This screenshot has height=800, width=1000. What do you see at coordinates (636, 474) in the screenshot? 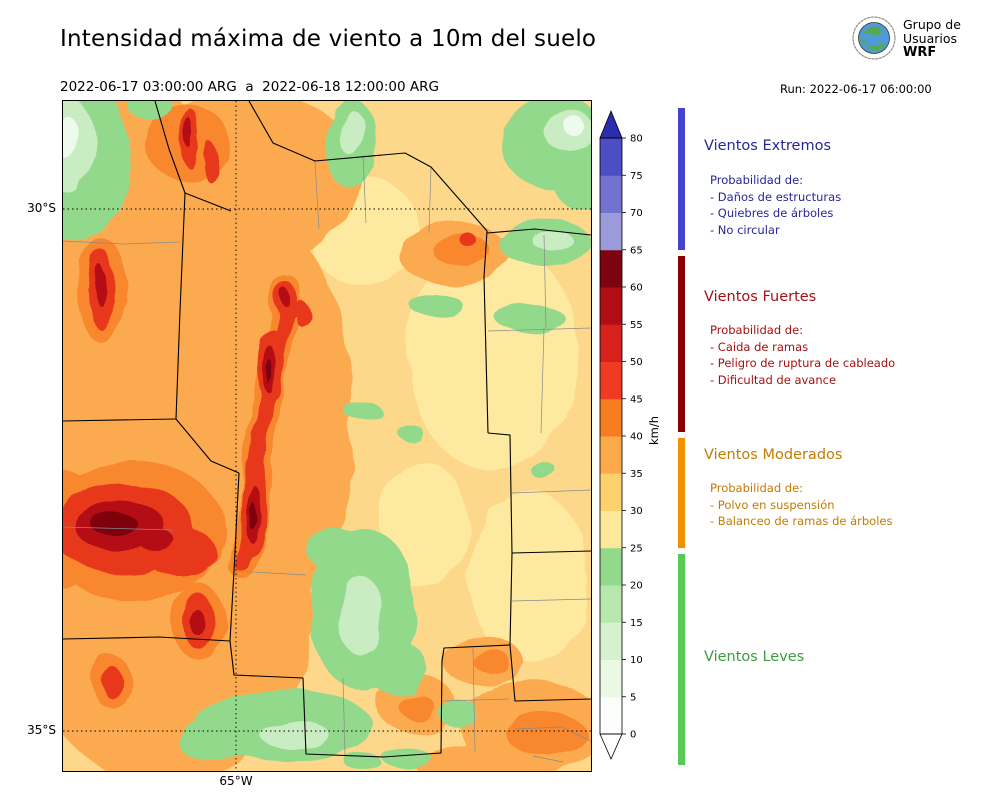
I see `colorbar-tick-label: 35` at bounding box center [636, 474].